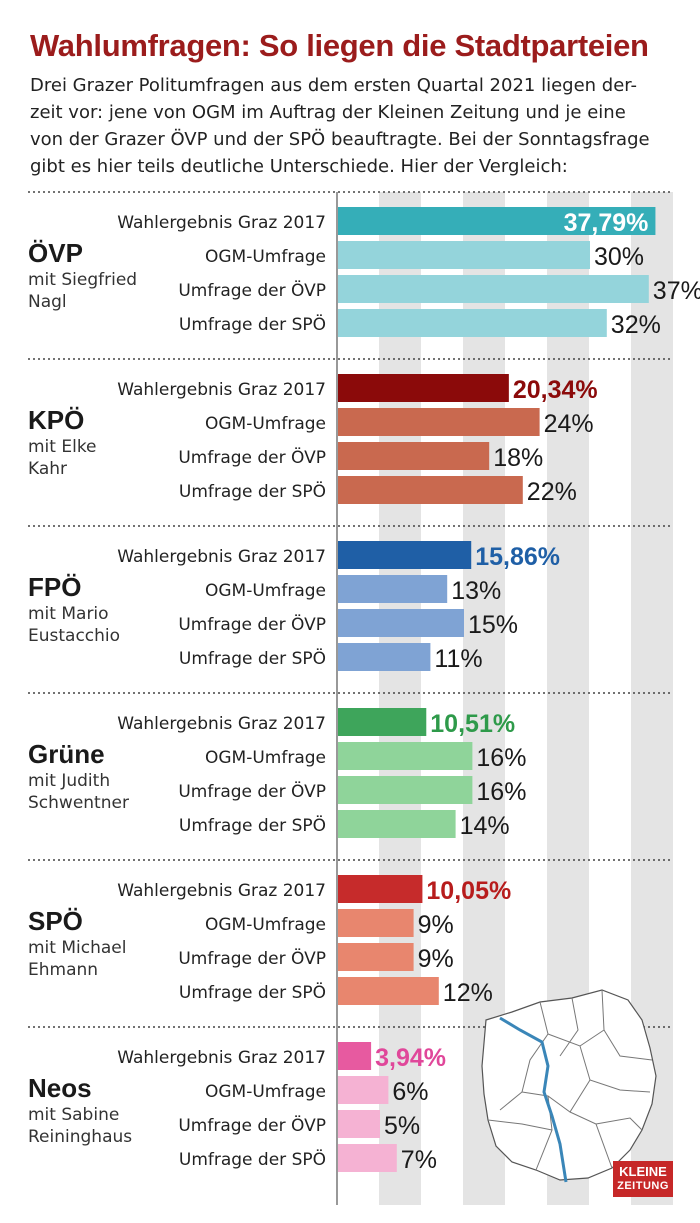 This screenshot has height=1223, width=700. Describe the element at coordinates (60, 1088) in the screenshot. I see `party-name: Neos` at that location.